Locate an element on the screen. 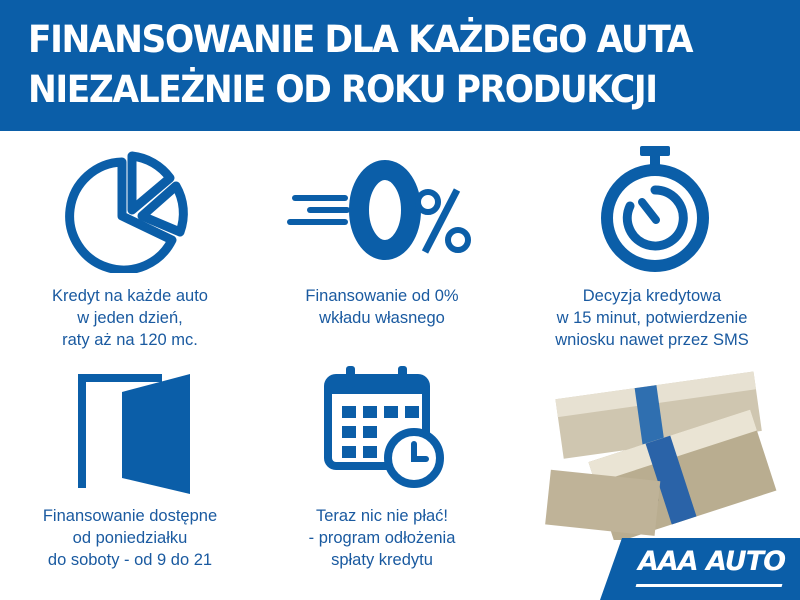  zero-percent-icon is located at coordinates (379, 210).